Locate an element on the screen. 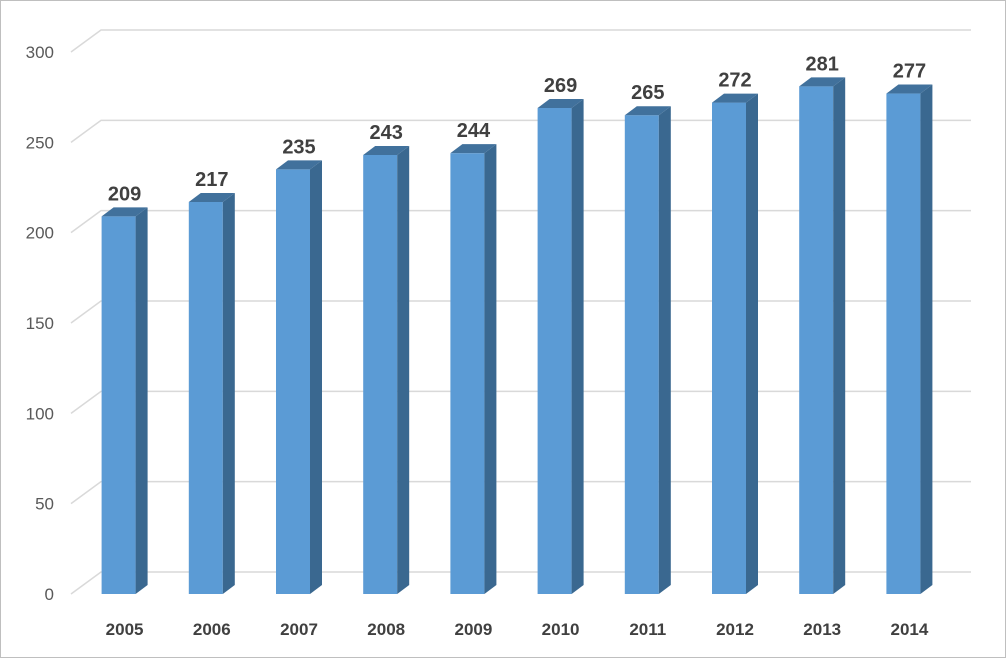 Image resolution: width=1006 pixels, height=658 pixels. bar-2005 is located at coordinates (124, 400).